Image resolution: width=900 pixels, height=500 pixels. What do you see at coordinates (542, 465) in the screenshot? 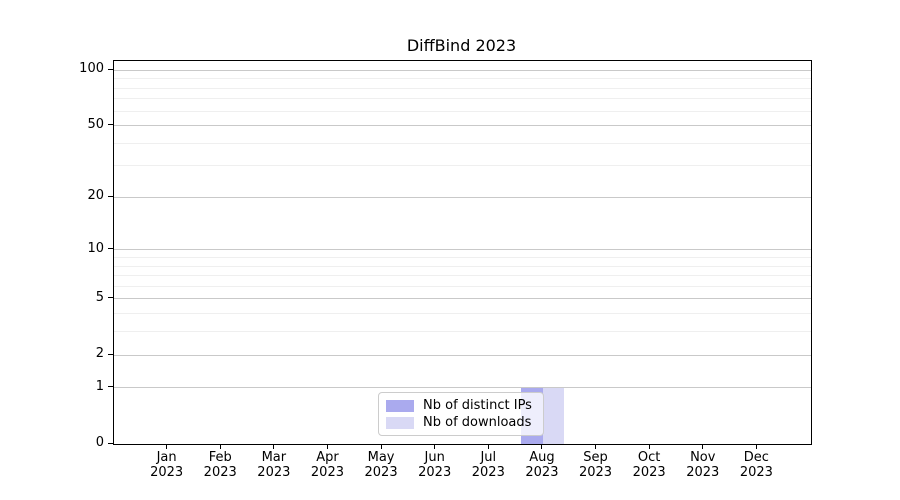
I see `x-tick-label: Aug 2023` at bounding box center [542, 465].